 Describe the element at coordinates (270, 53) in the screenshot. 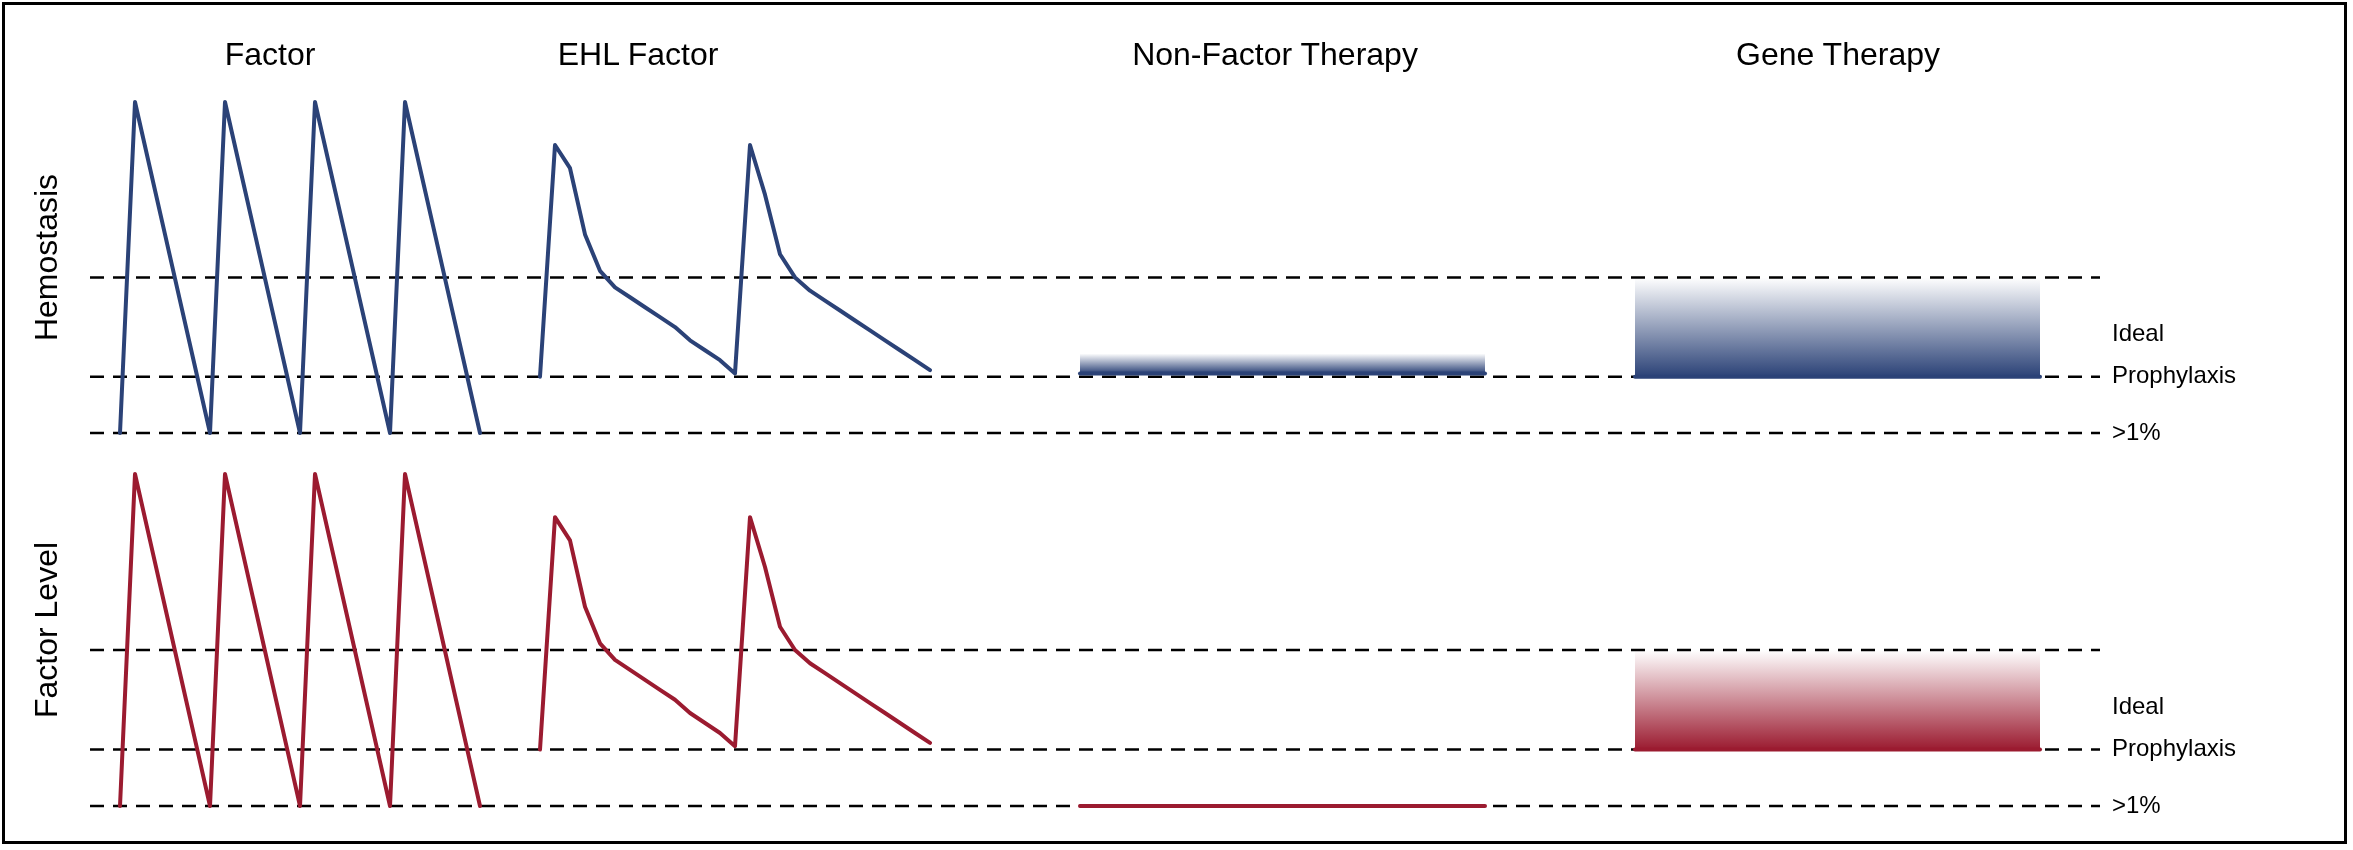

I see `text: Factor` at that location.